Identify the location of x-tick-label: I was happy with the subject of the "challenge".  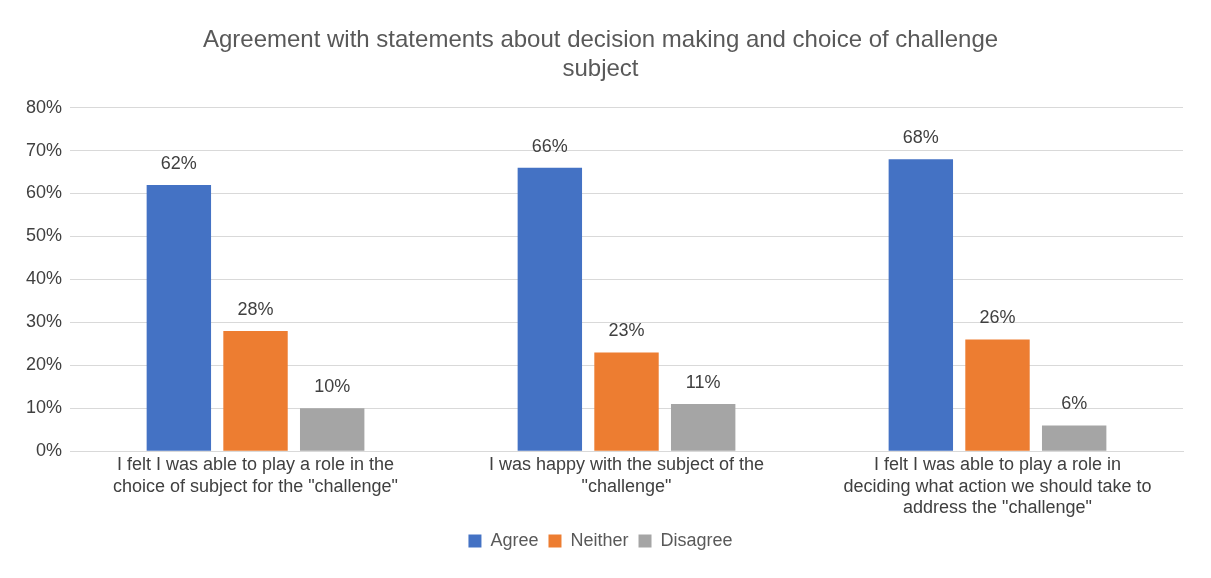
(626, 474).